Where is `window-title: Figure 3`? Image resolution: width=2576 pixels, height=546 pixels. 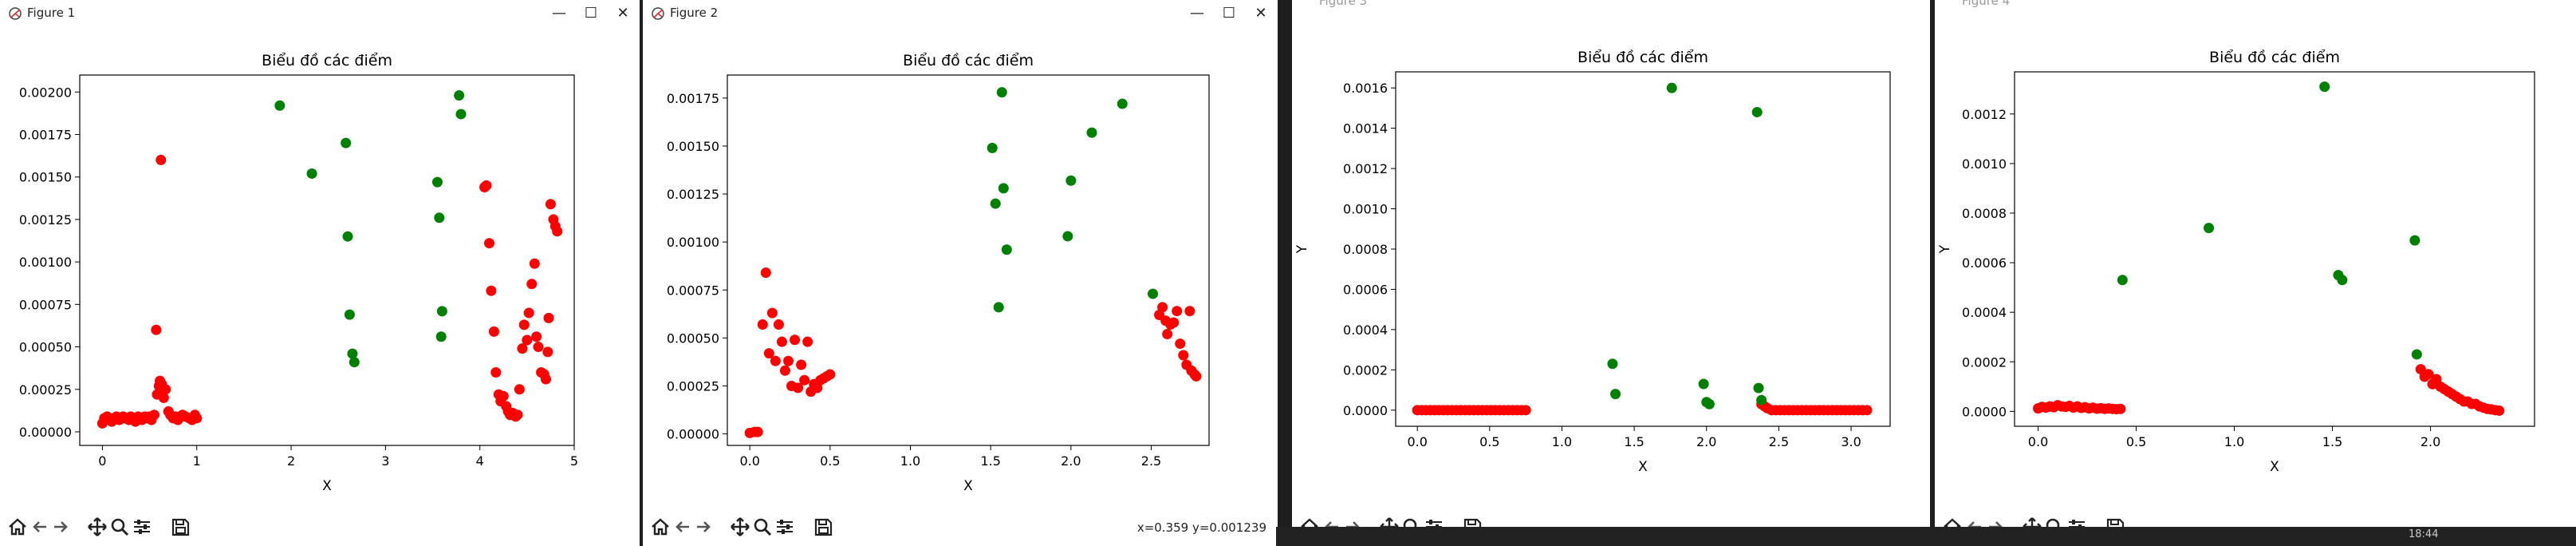 window-title: Figure 3 is located at coordinates (1343, 4).